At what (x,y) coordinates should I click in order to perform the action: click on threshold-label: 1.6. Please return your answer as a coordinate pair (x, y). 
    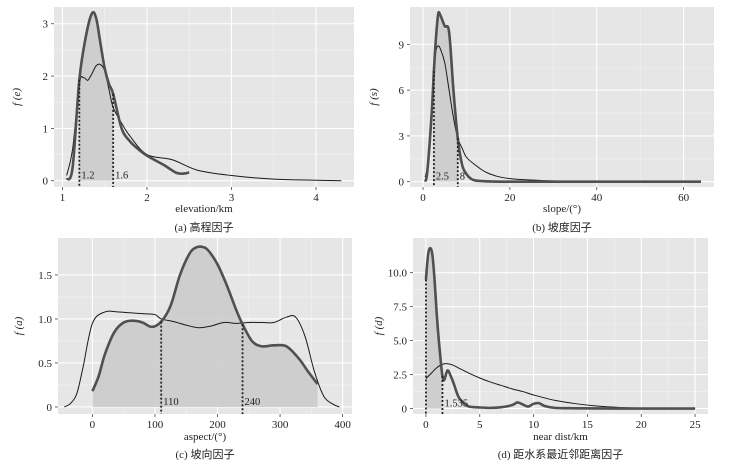
    Looking at the image, I should click on (121, 176).